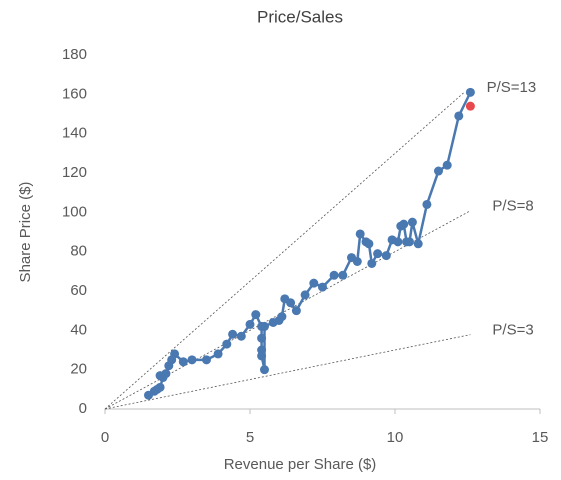 This screenshot has height=480, width=561. What do you see at coordinates (78, 251) in the screenshot?
I see `y-tick-label: 80` at bounding box center [78, 251].